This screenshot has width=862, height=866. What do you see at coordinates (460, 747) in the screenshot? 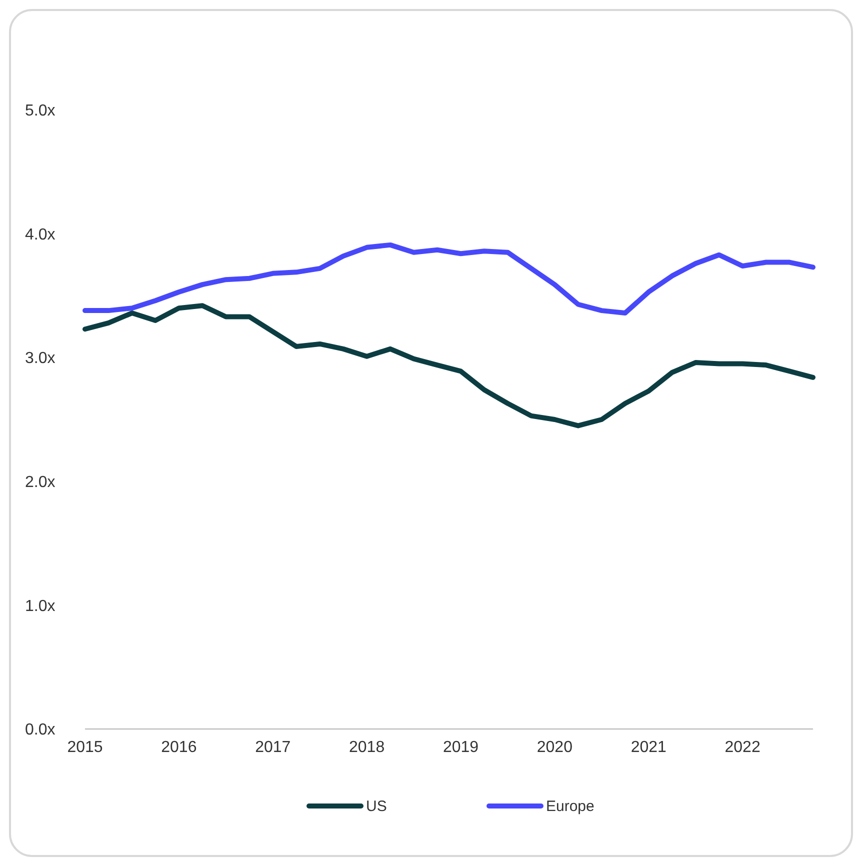
I see `x-tick-label: 2019` at bounding box center [460, 747].